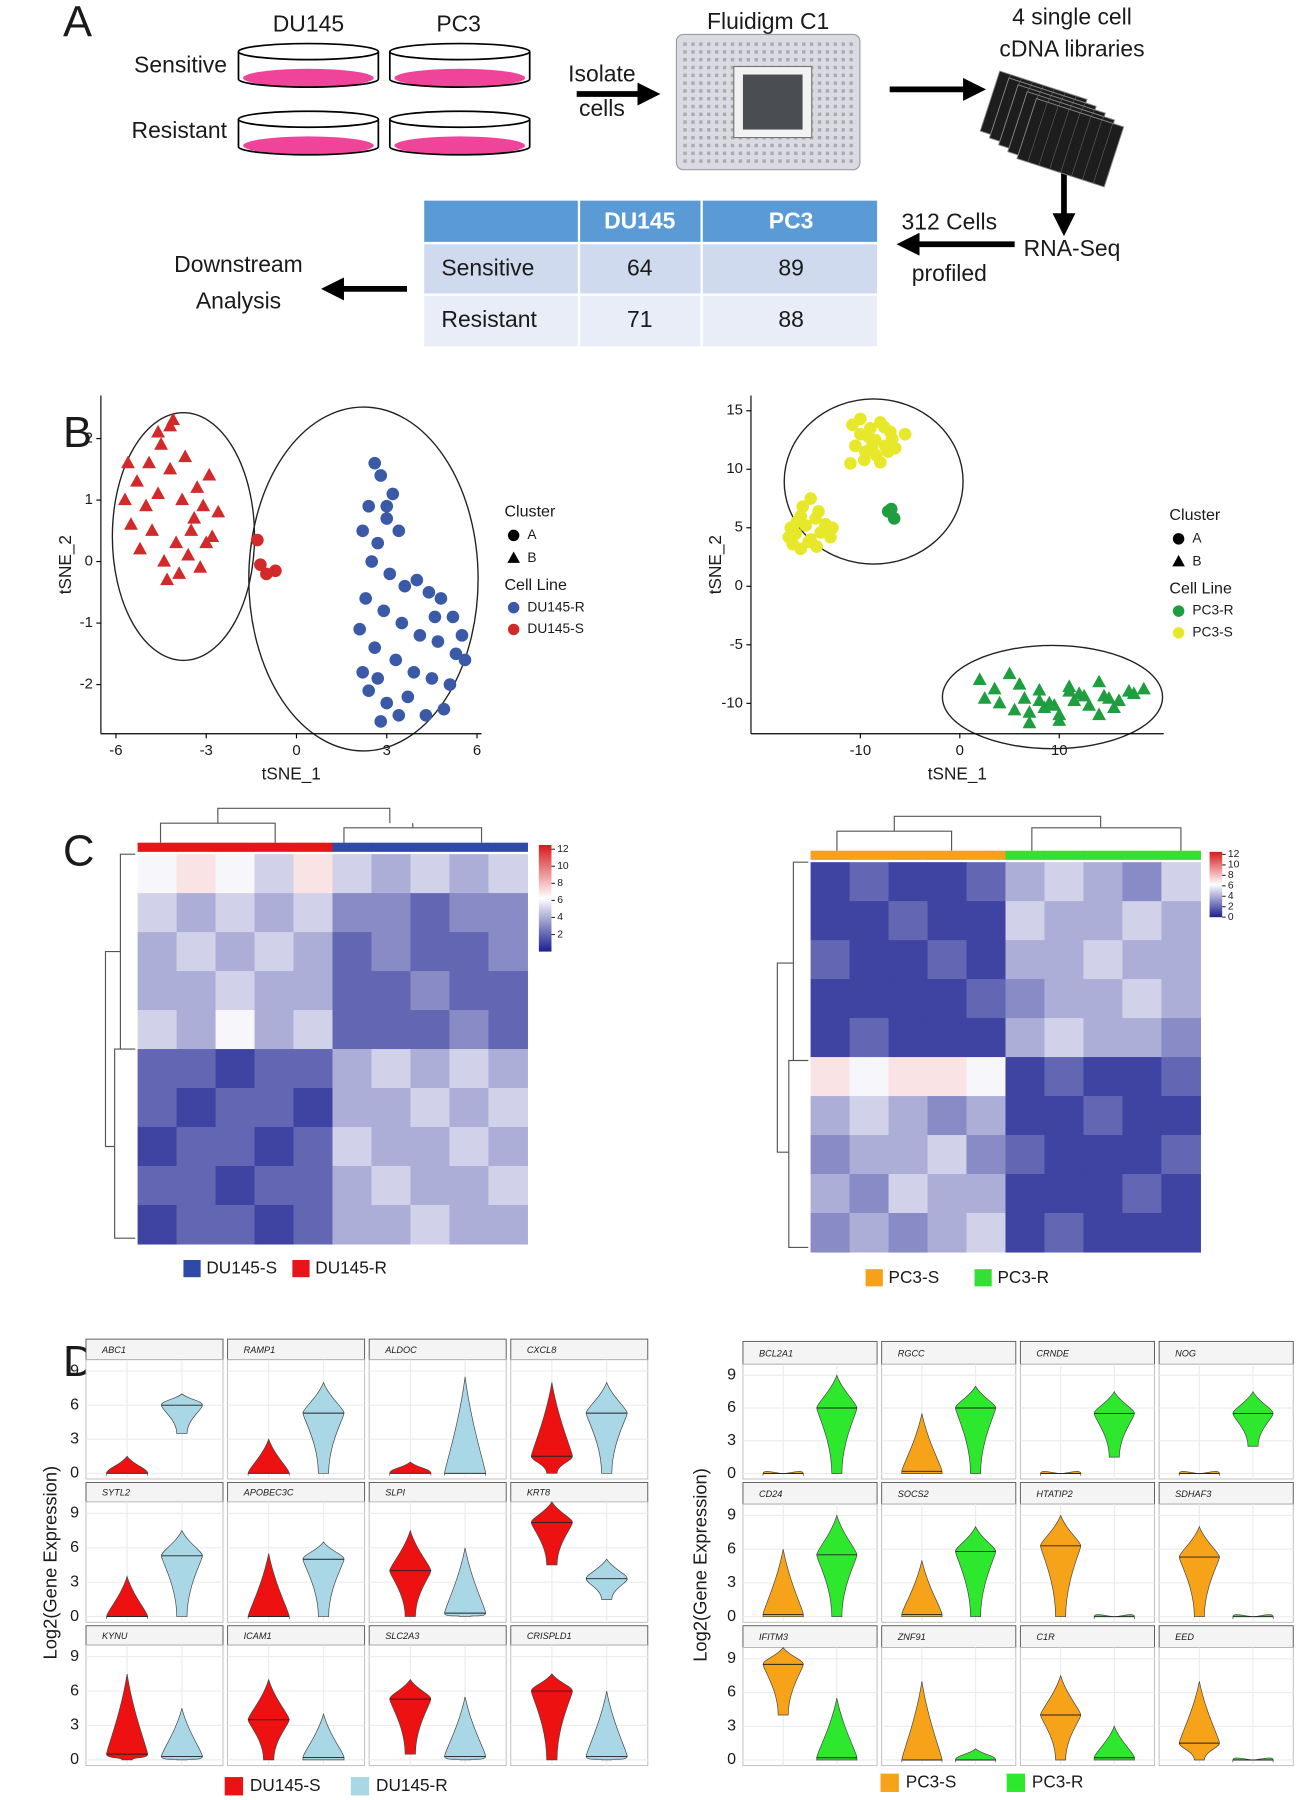 This screenshot has height=1800, width=1299. I want to click on x-axis-label: tSNE_1, so click(291, 774).